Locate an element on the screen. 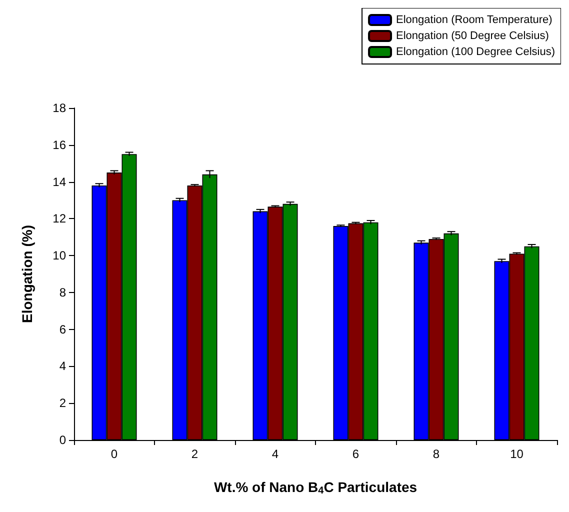  y-tick-label: 18 is located at coordinates (59, 108).